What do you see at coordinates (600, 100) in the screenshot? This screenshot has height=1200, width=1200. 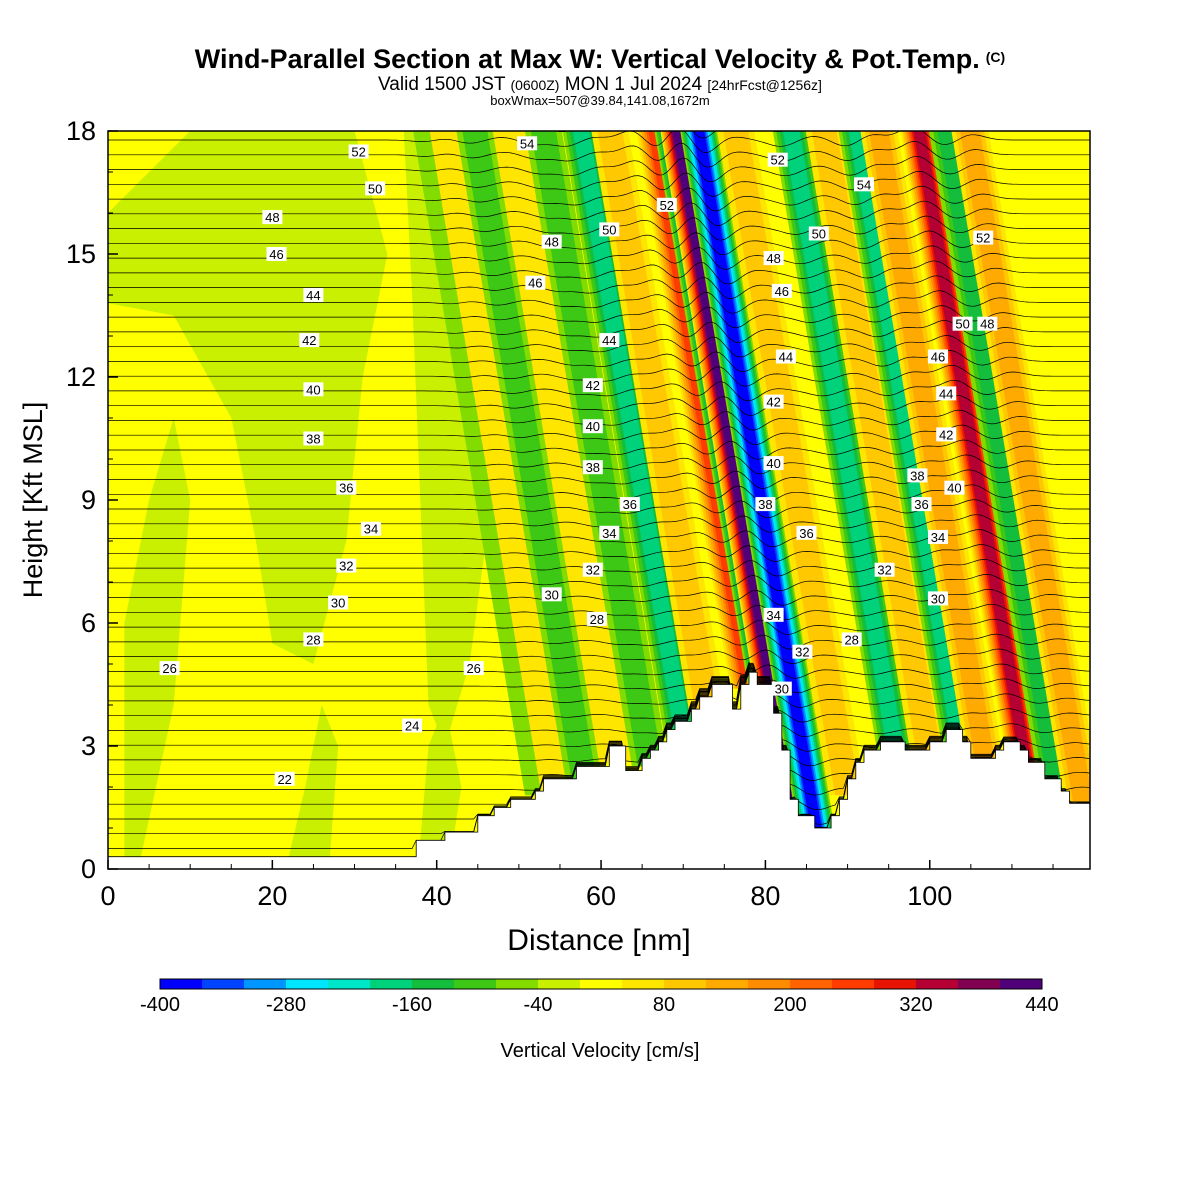 I see `box-wmax-info: boxWmax=507@39.84,141.08,1672m` at bounding box center [600, 100].